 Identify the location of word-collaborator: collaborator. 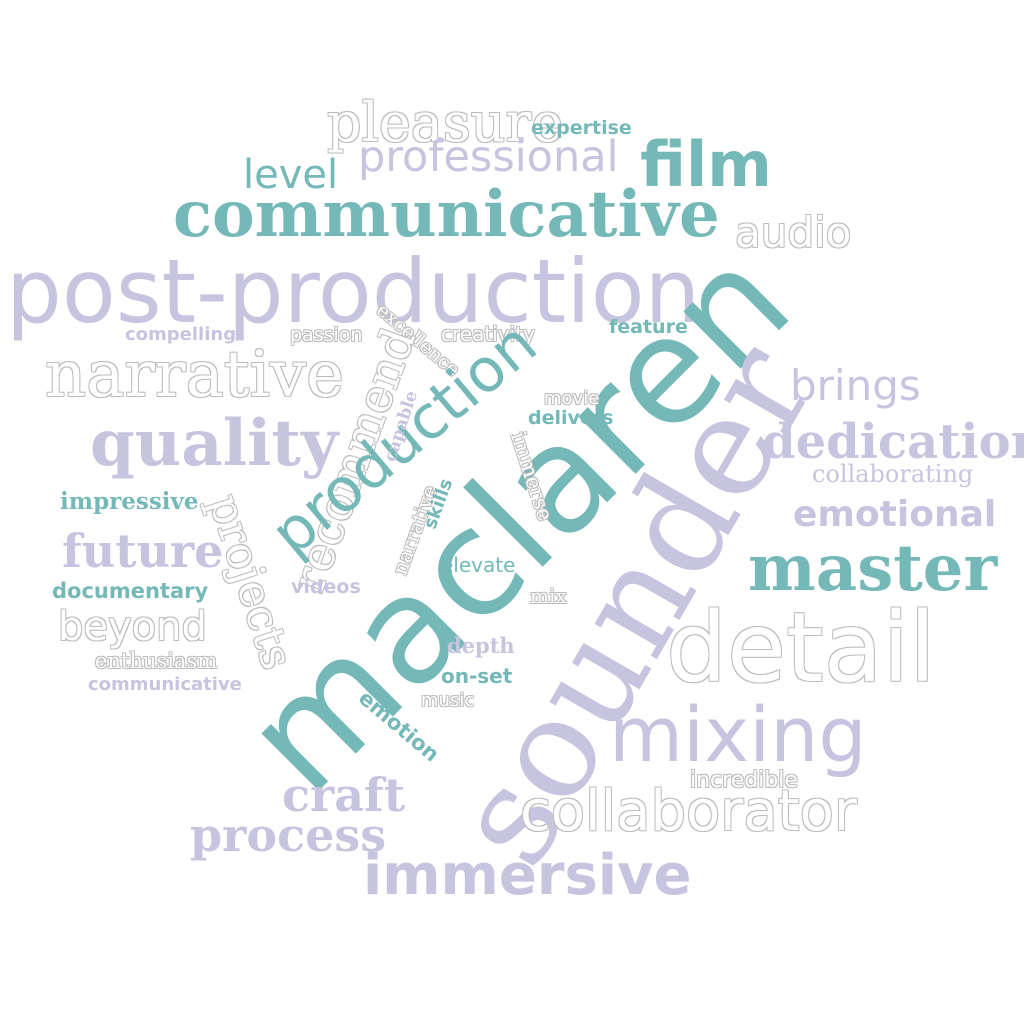
(688, 811).